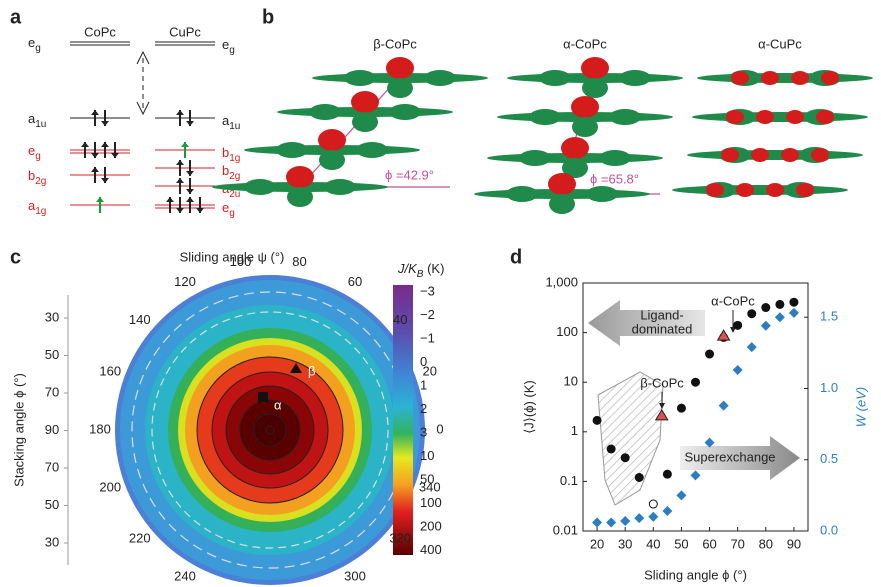 This screenshot has height=587, width=881. Describe the element at coordinates (427, 478) in the screenshot. I see `colorbar-tick-label: 50` at that location.